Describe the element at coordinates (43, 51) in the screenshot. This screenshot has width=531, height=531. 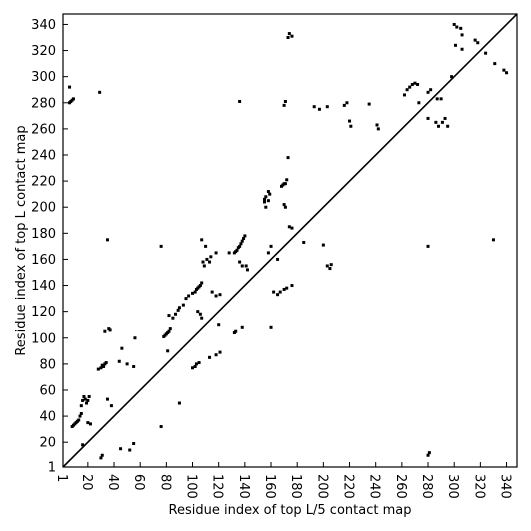
I see `y-tick-label: 320` at that location.